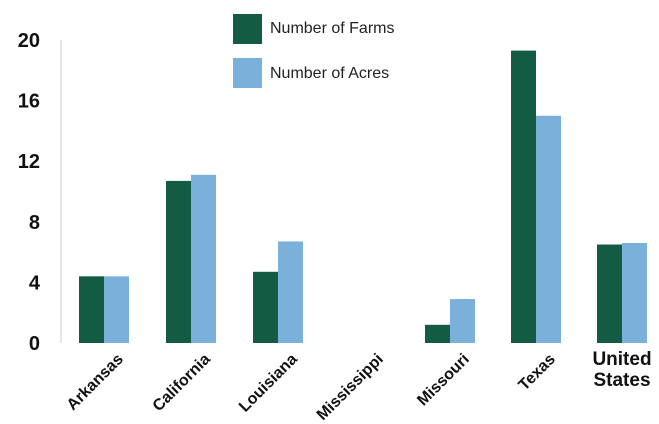 The image size is (659, 424). Describe the element at coordinates (34, 344) in the screenshot. I see `y-tick-label: 0` at that location.